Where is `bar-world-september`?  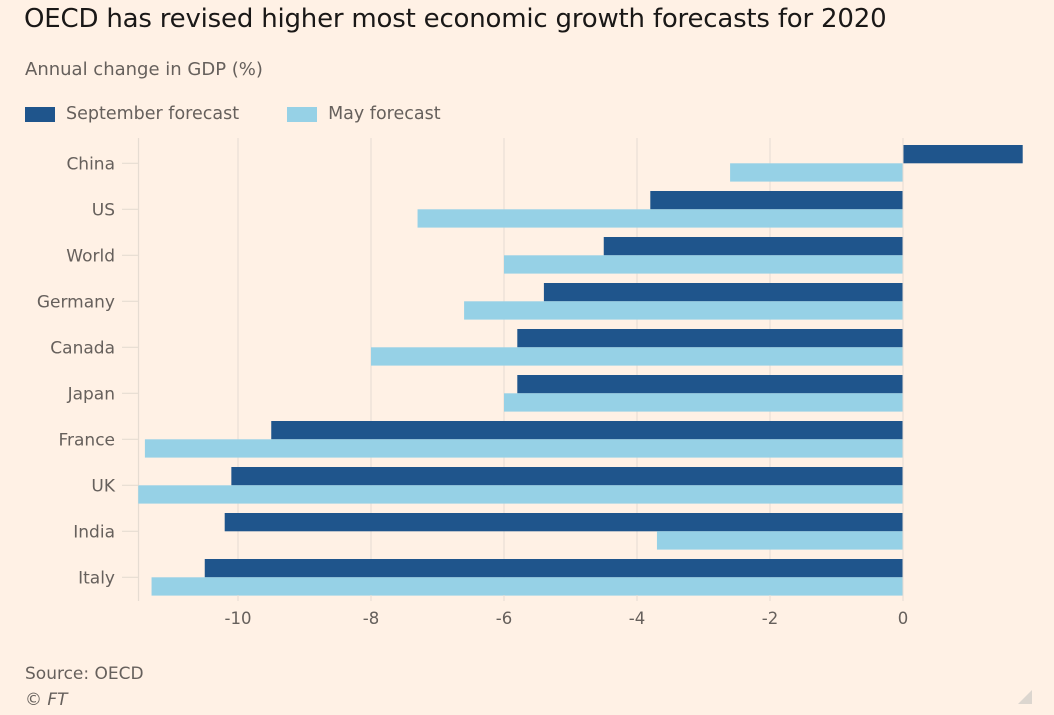 bar-world-september is located at coordinates (753, 246).